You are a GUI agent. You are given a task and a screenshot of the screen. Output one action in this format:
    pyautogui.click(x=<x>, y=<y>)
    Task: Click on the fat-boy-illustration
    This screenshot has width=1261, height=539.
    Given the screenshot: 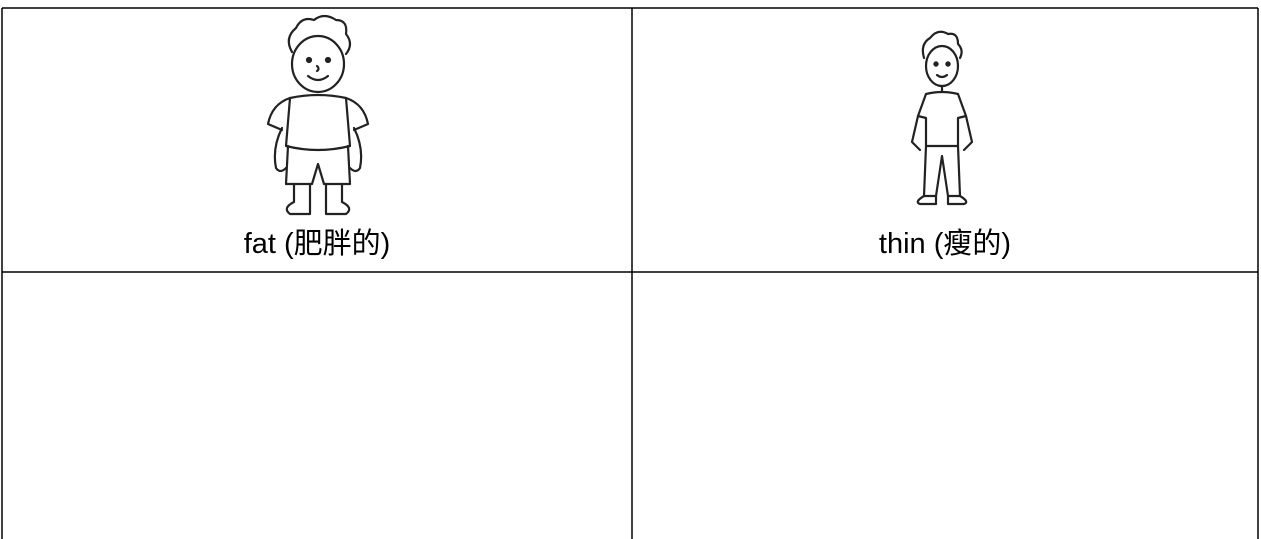 What is the action you would take?
    pyautogui.click(x=318, y=115)
    